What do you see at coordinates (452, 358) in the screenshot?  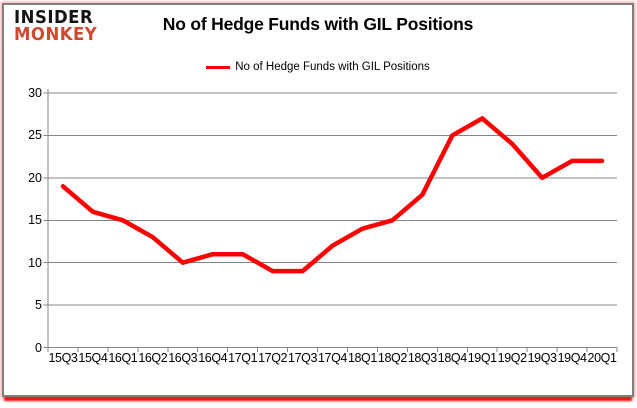 I see `x-axis-label: 18Q4` at bounding box center [452, 358].